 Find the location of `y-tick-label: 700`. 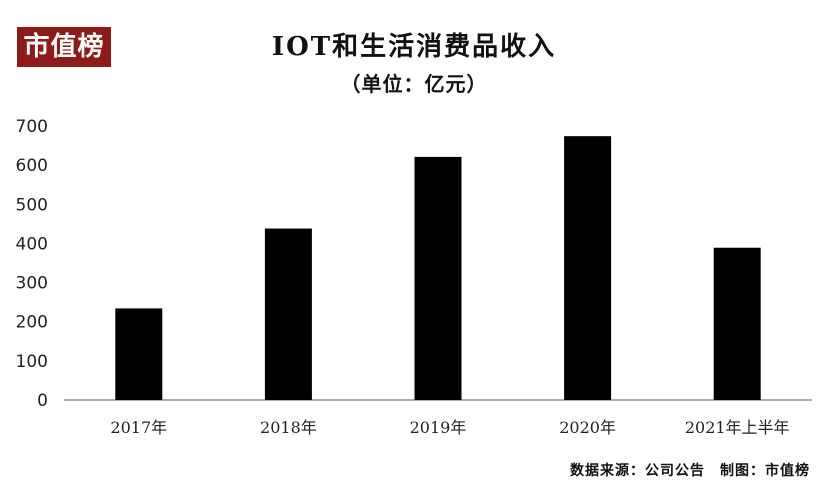

y-tick-label: 700 is located at coordinates (32, 127).